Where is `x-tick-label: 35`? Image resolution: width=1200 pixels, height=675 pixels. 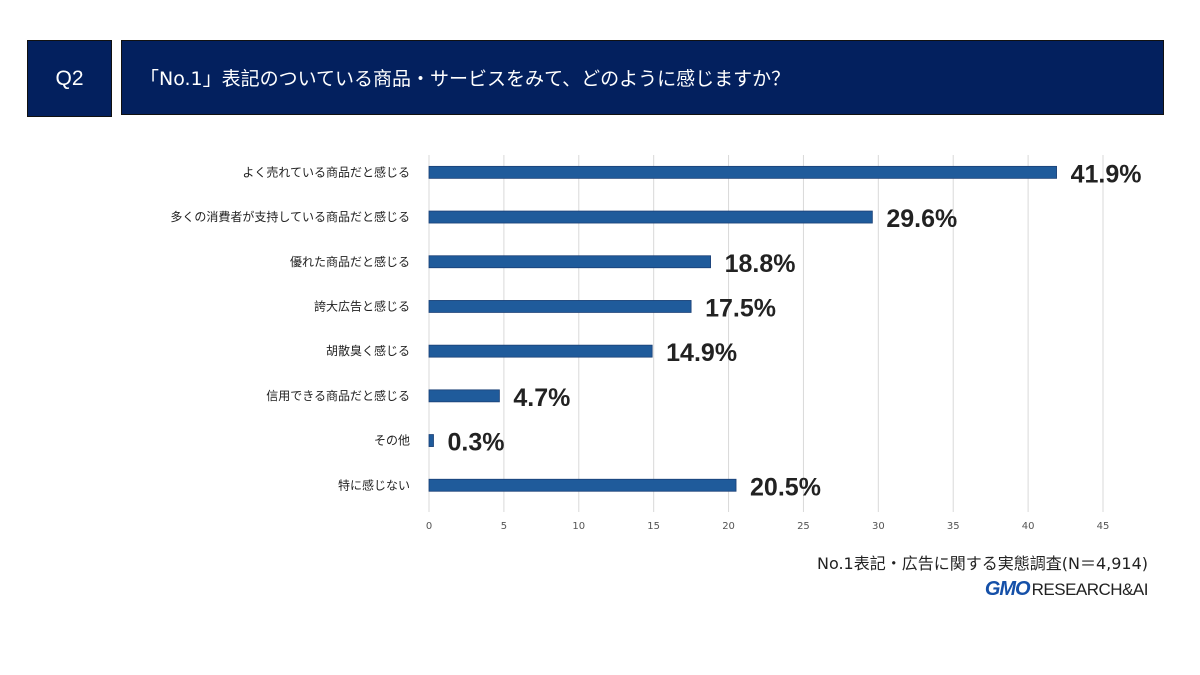
x-tick-label: 35 is located at coordinates (953, 526).